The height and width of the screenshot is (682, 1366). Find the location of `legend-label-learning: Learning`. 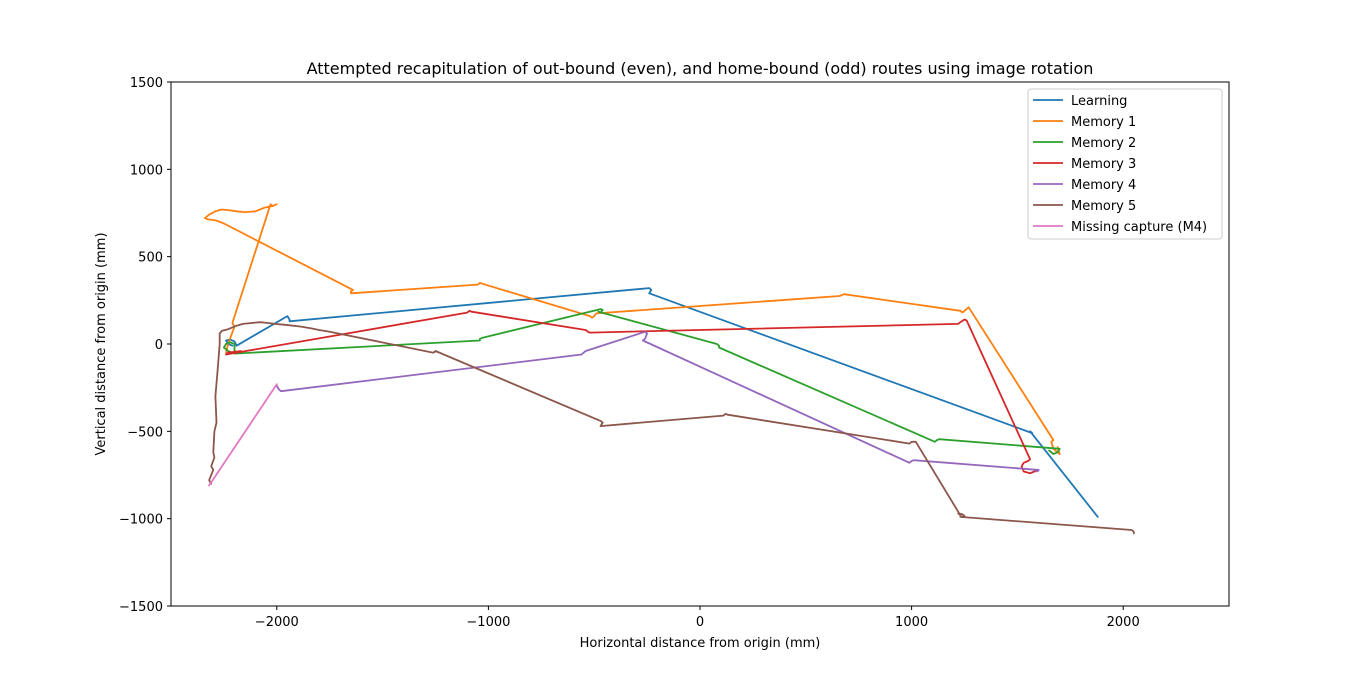

legend-label-learning: Learning is located at coordinates (1099, 101).